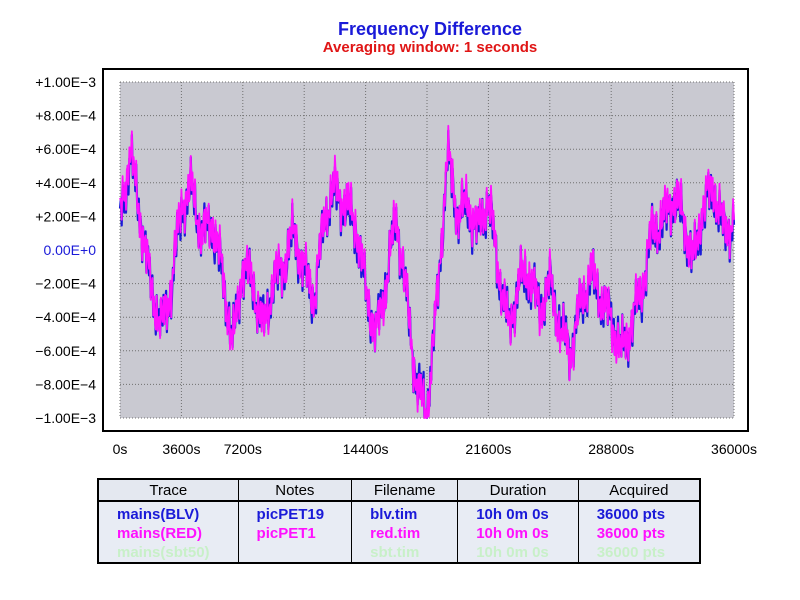 The height and width of the screenshot is (600, 800). What do you see at coordinates (168, 533) in the screenshot?
I see `legend-trace-cell: mains(RED)` at bounding box center [168, 533].